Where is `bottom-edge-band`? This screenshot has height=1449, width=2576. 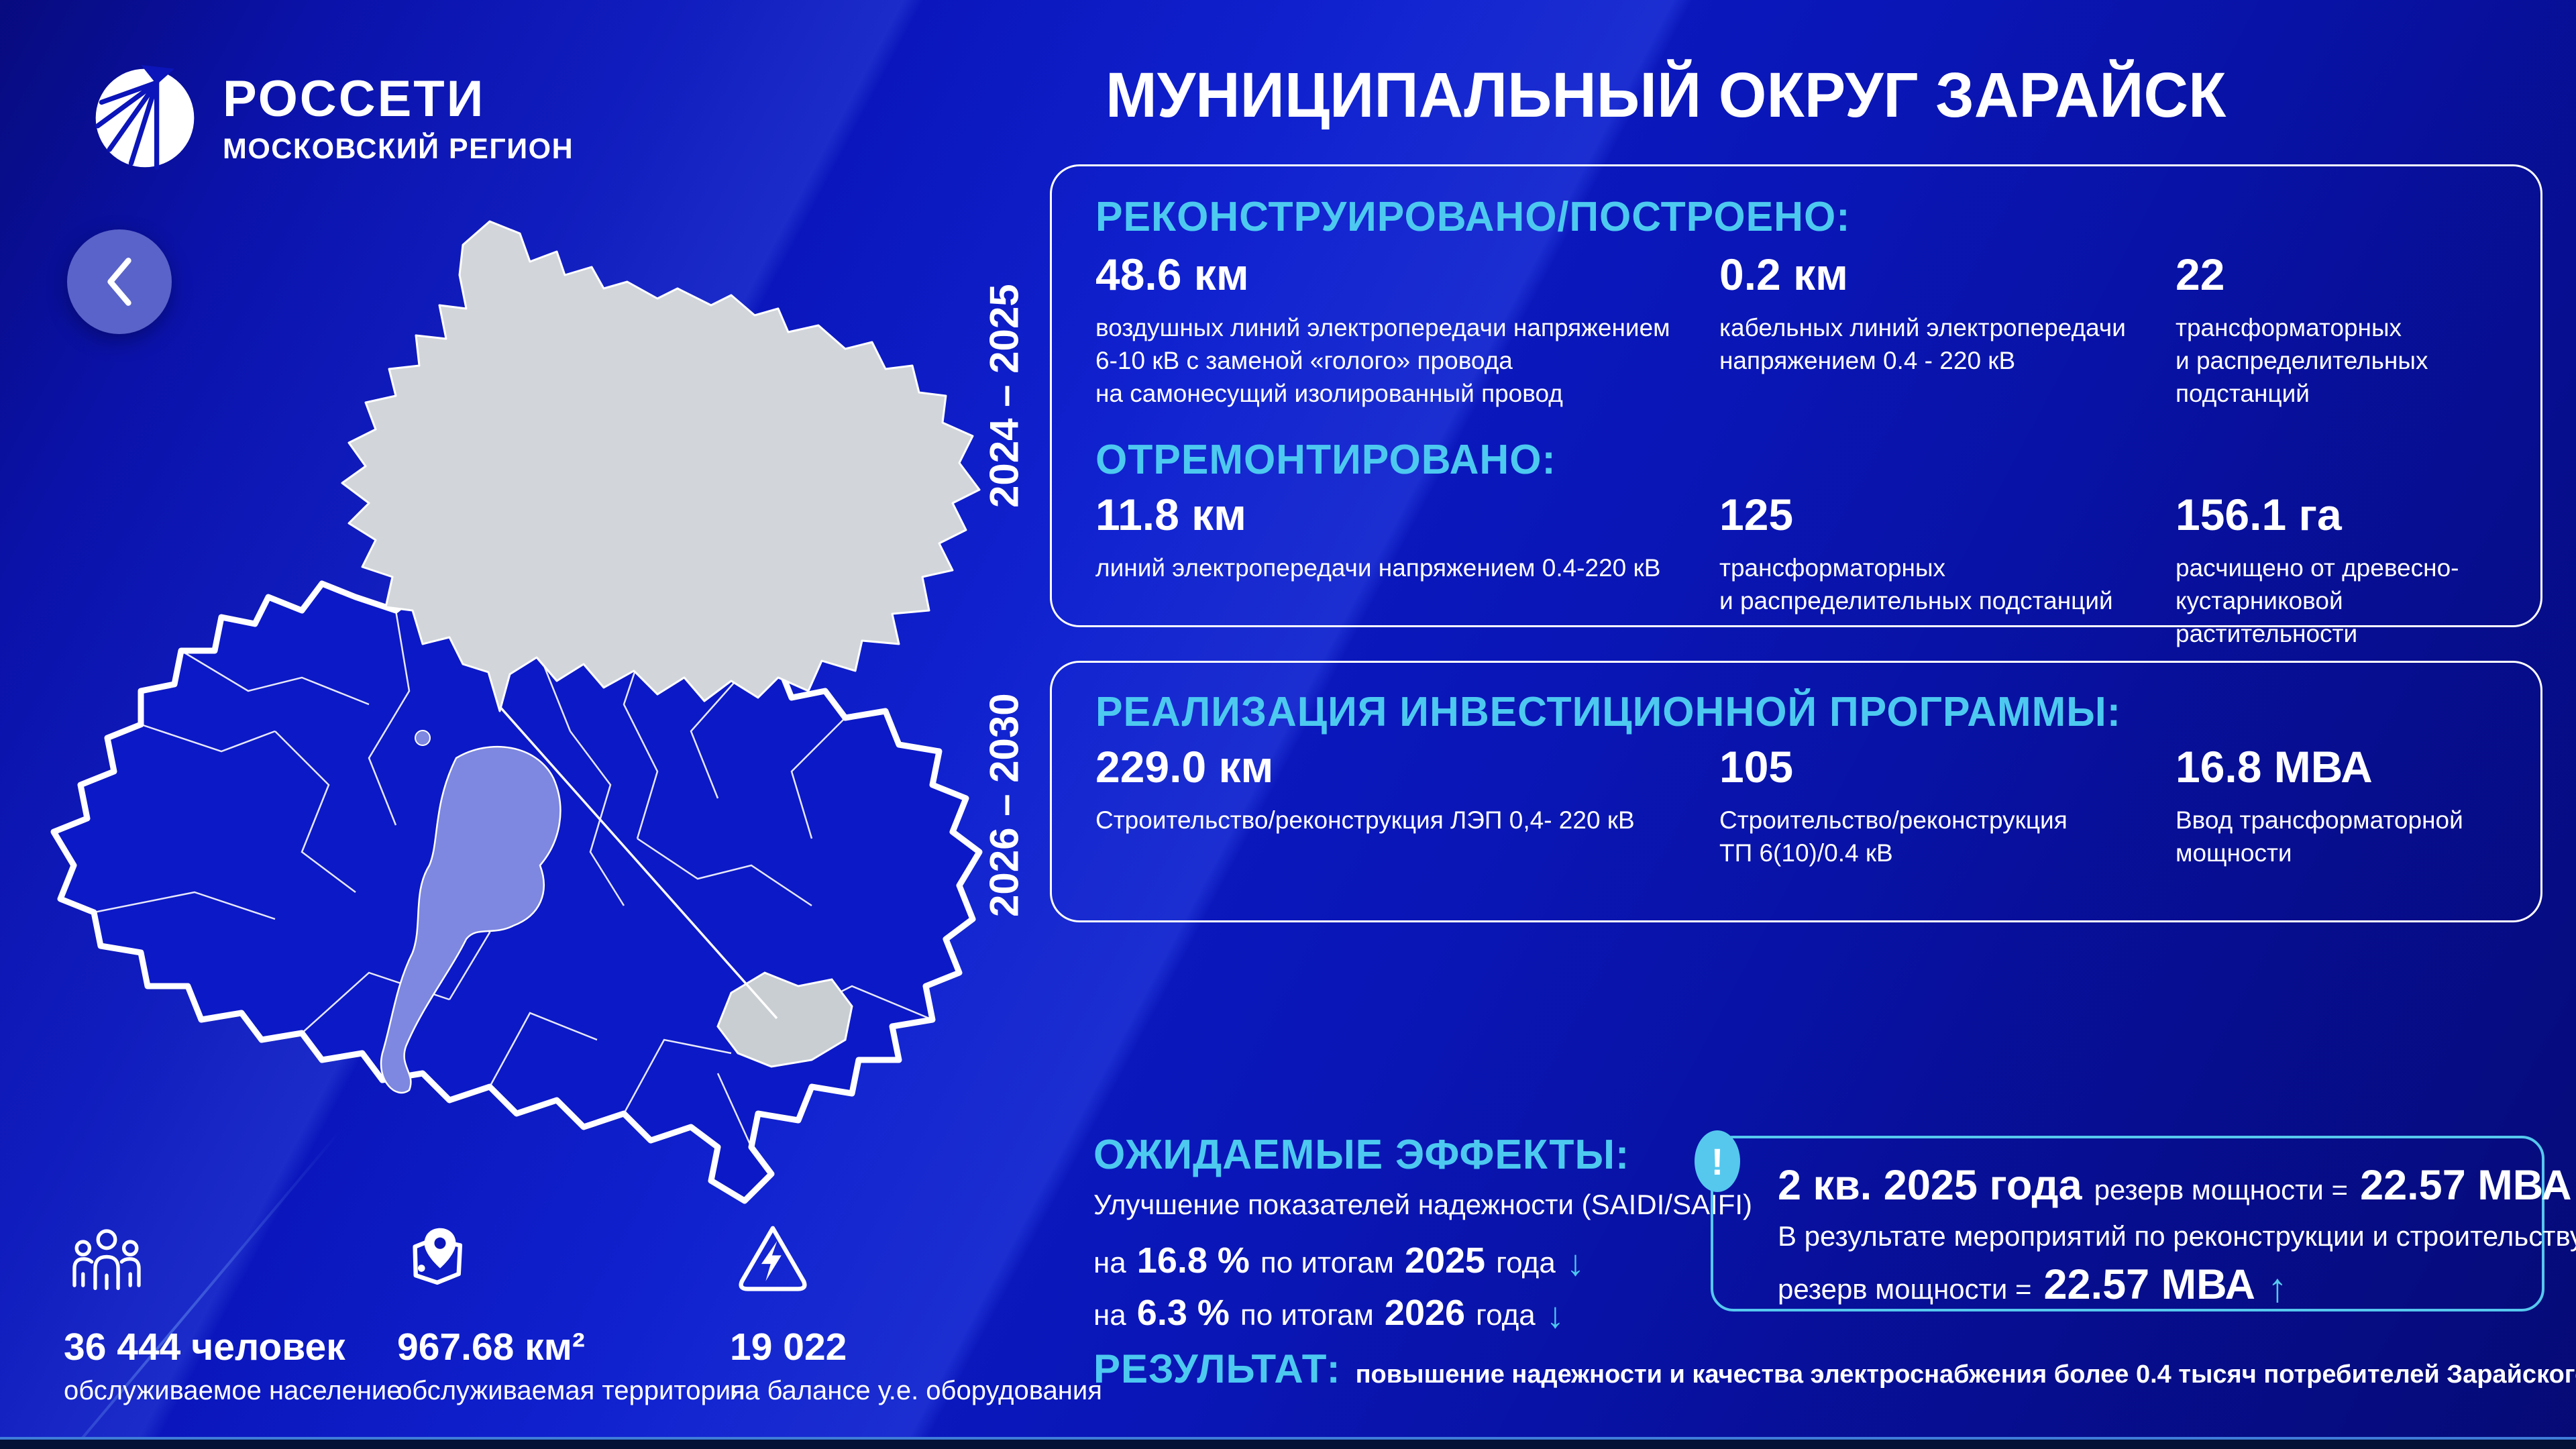 bottom-edge-band is located at coordinates (1288, 1443).